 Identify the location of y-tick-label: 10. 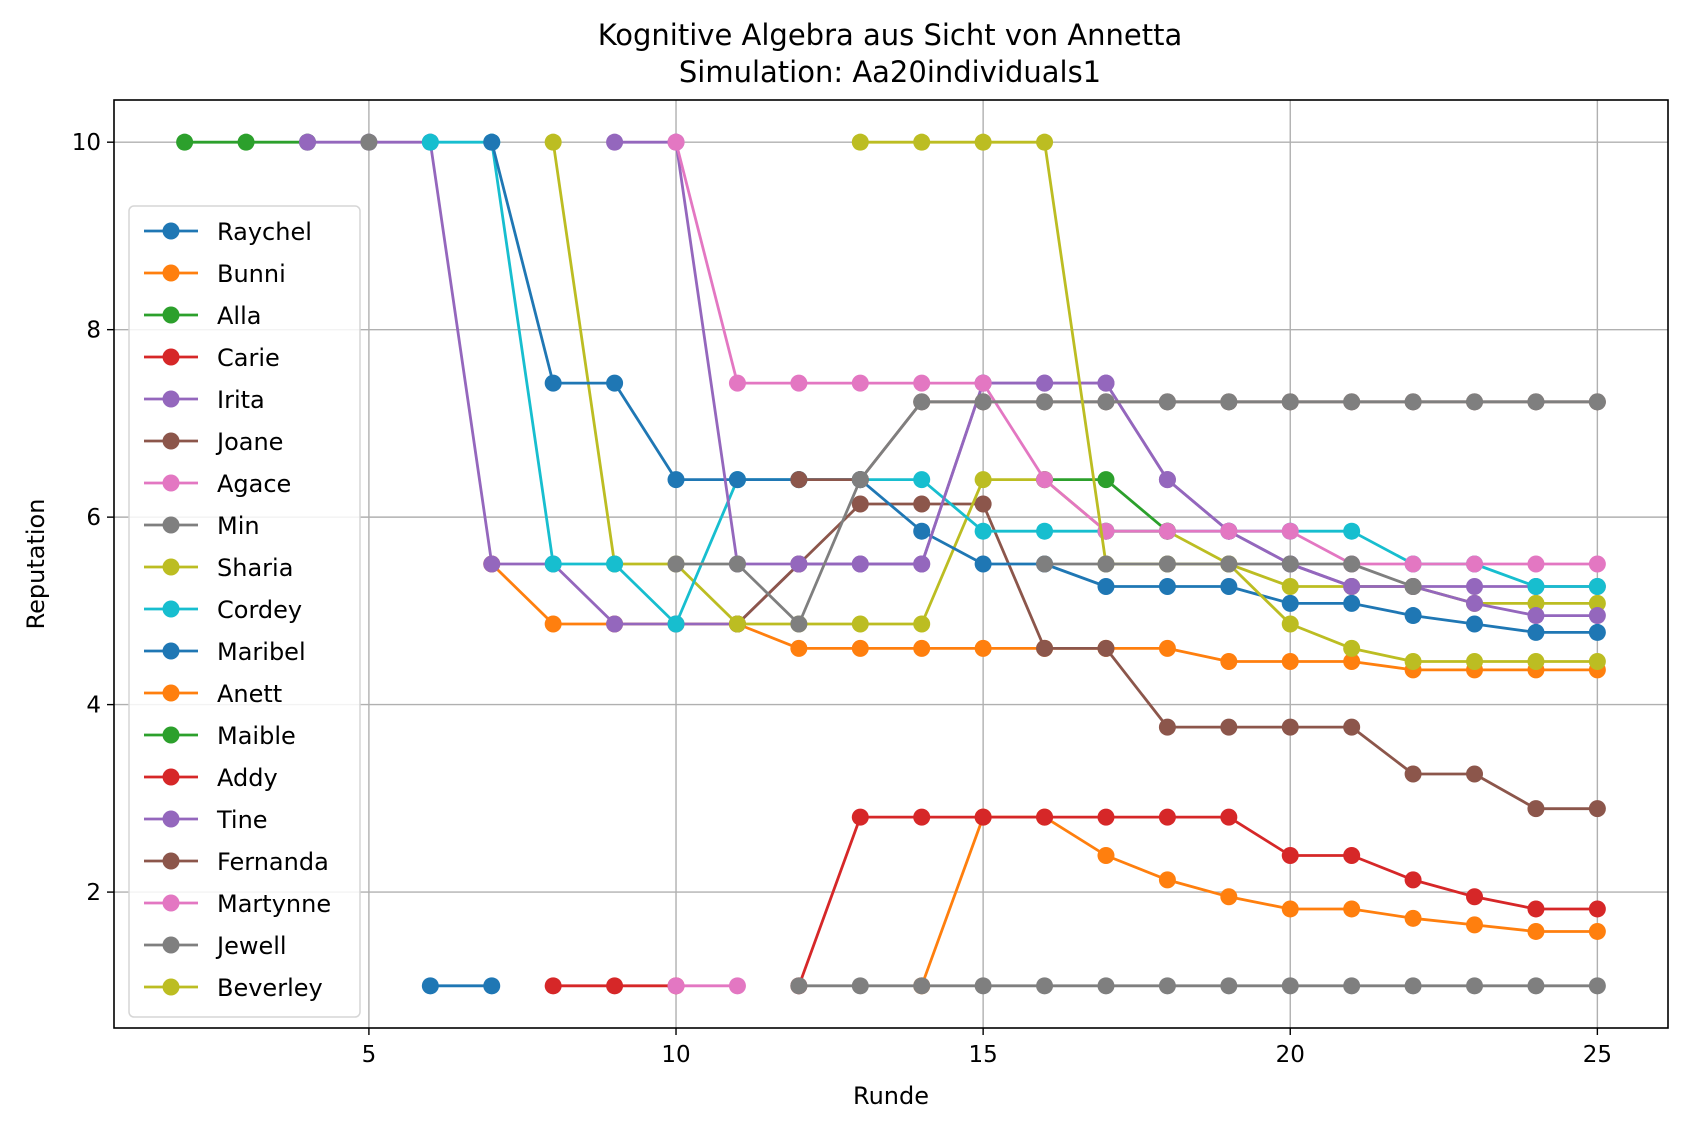
(86, 143).